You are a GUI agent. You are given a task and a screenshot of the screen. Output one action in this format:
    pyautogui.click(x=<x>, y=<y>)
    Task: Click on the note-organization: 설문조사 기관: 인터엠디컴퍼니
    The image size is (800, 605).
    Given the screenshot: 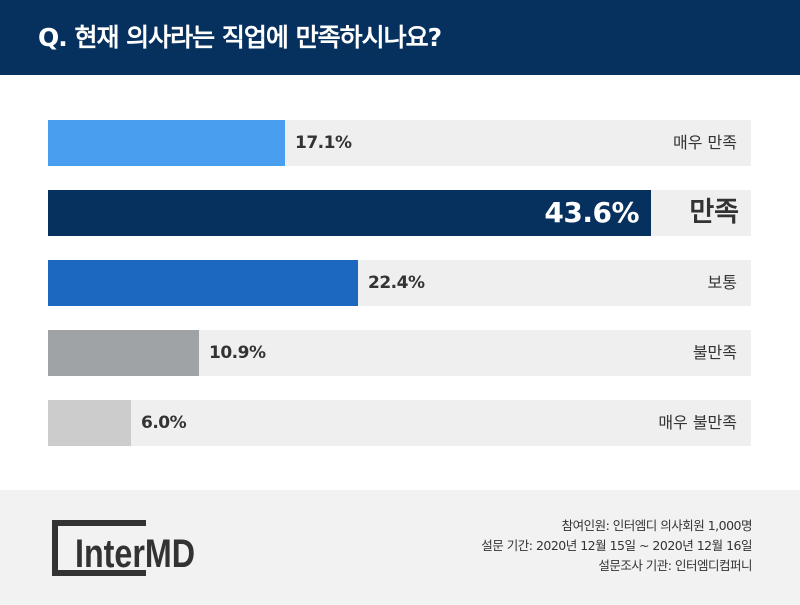 What is the action you would take?
    pyautogui.click(x=675, y=565)
    